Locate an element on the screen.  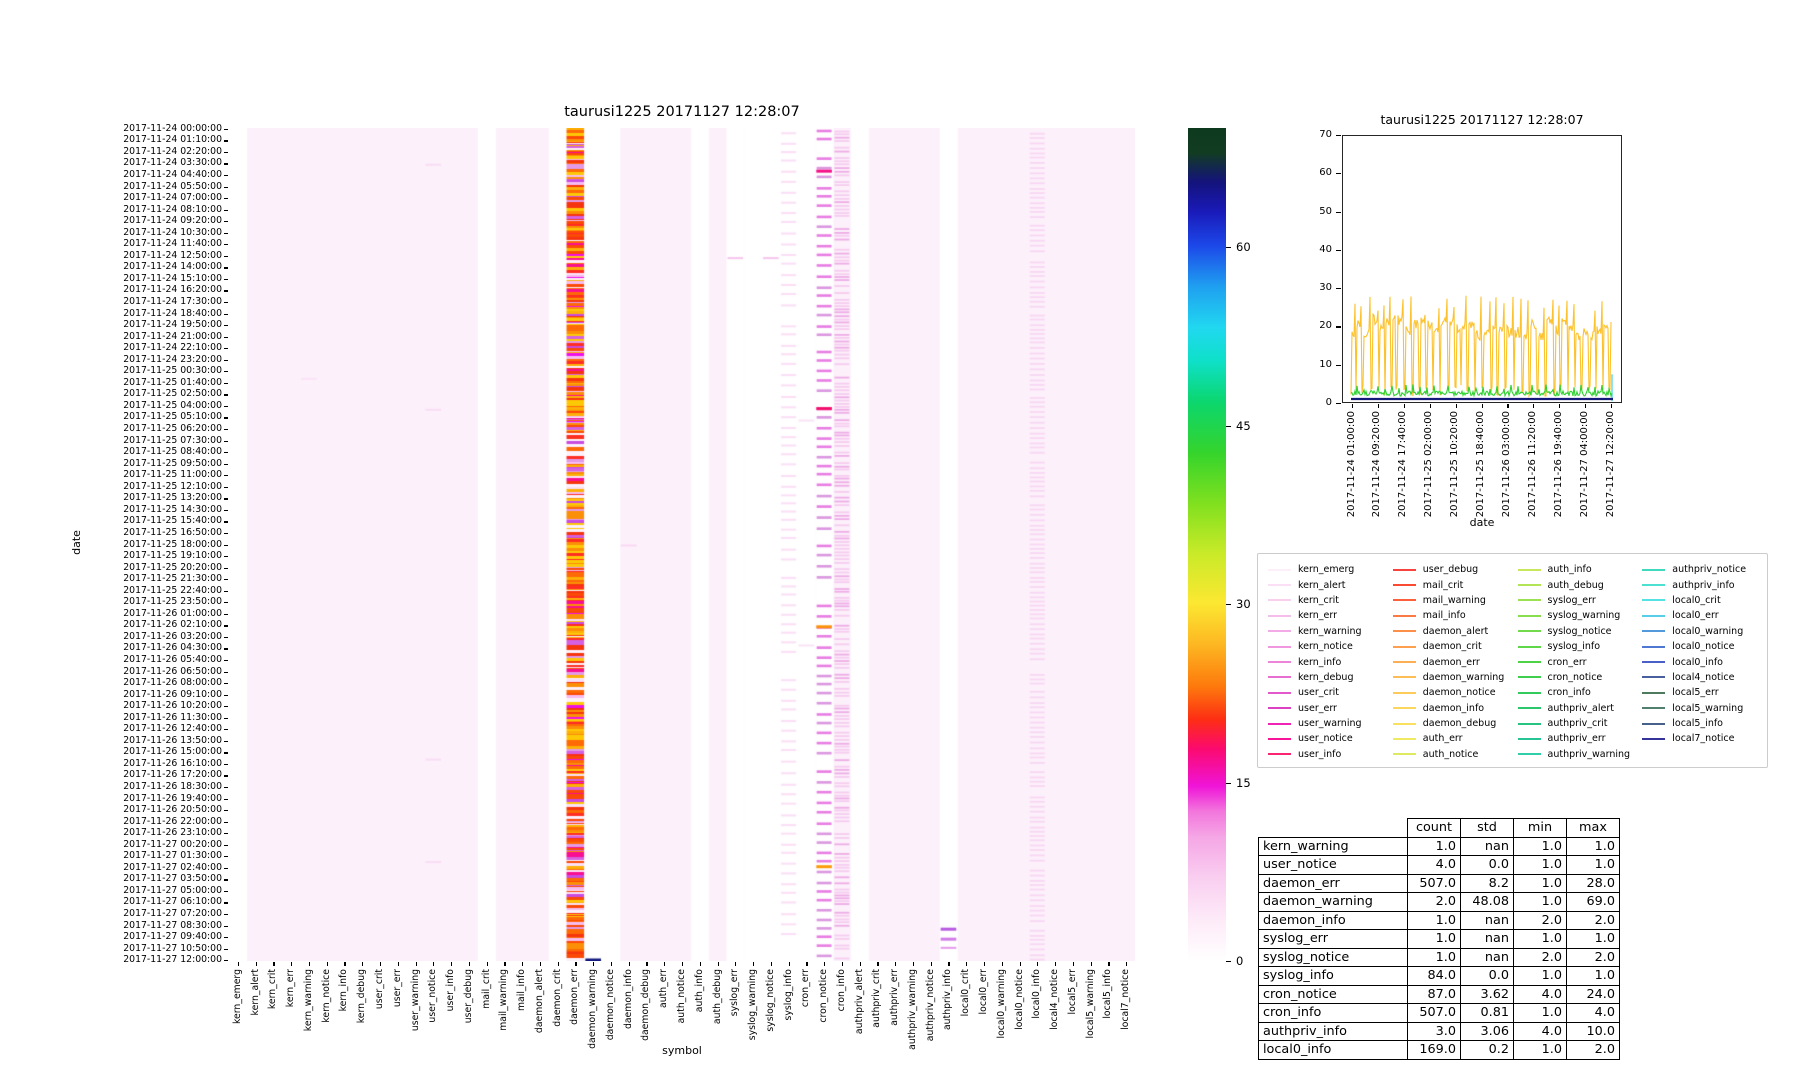
stats-header-cell: min is located at coordinates (1540, 828).